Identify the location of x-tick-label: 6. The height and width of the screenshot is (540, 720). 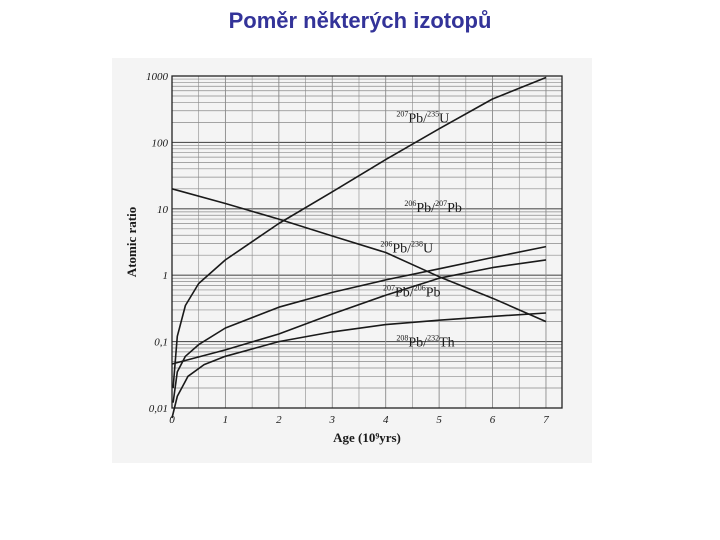
(493, 420).